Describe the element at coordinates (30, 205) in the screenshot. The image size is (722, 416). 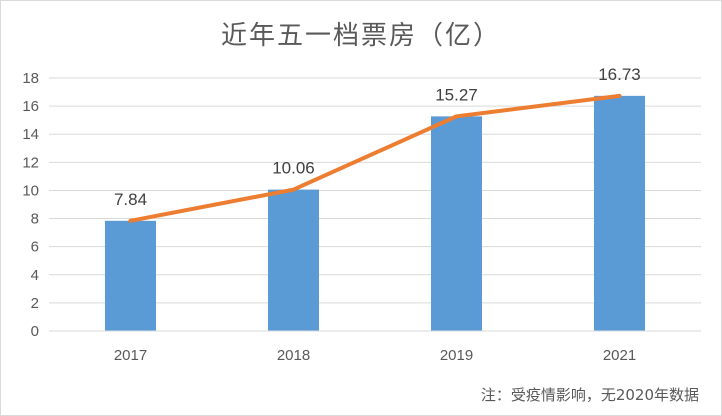
I see `y-axis-ticks: 0 2 4 6 8 10 12 14 16 18` at that location.